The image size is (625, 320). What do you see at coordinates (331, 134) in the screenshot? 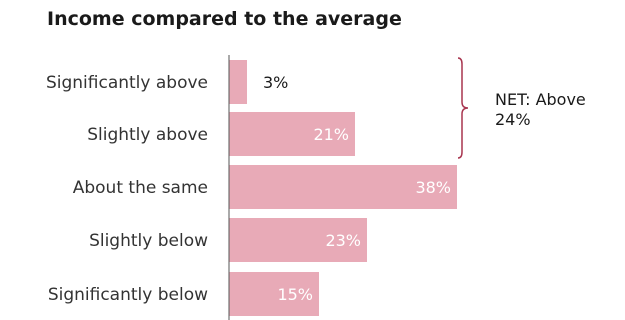
I see `value-label-1: 21%` at bounding box center [331, 134].